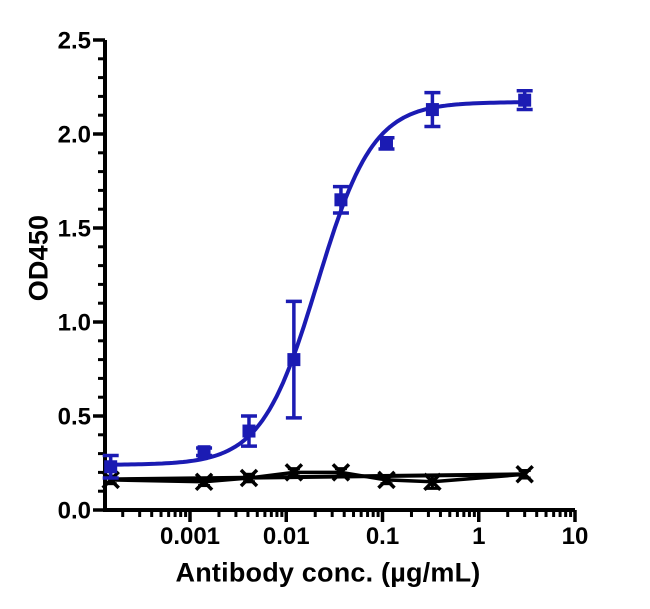 The width and height of the screenshot is (650, 609). Describe the element at coordinates (74, 511) in the screenshot. I see `y-tick-label: 0.0` at that location.